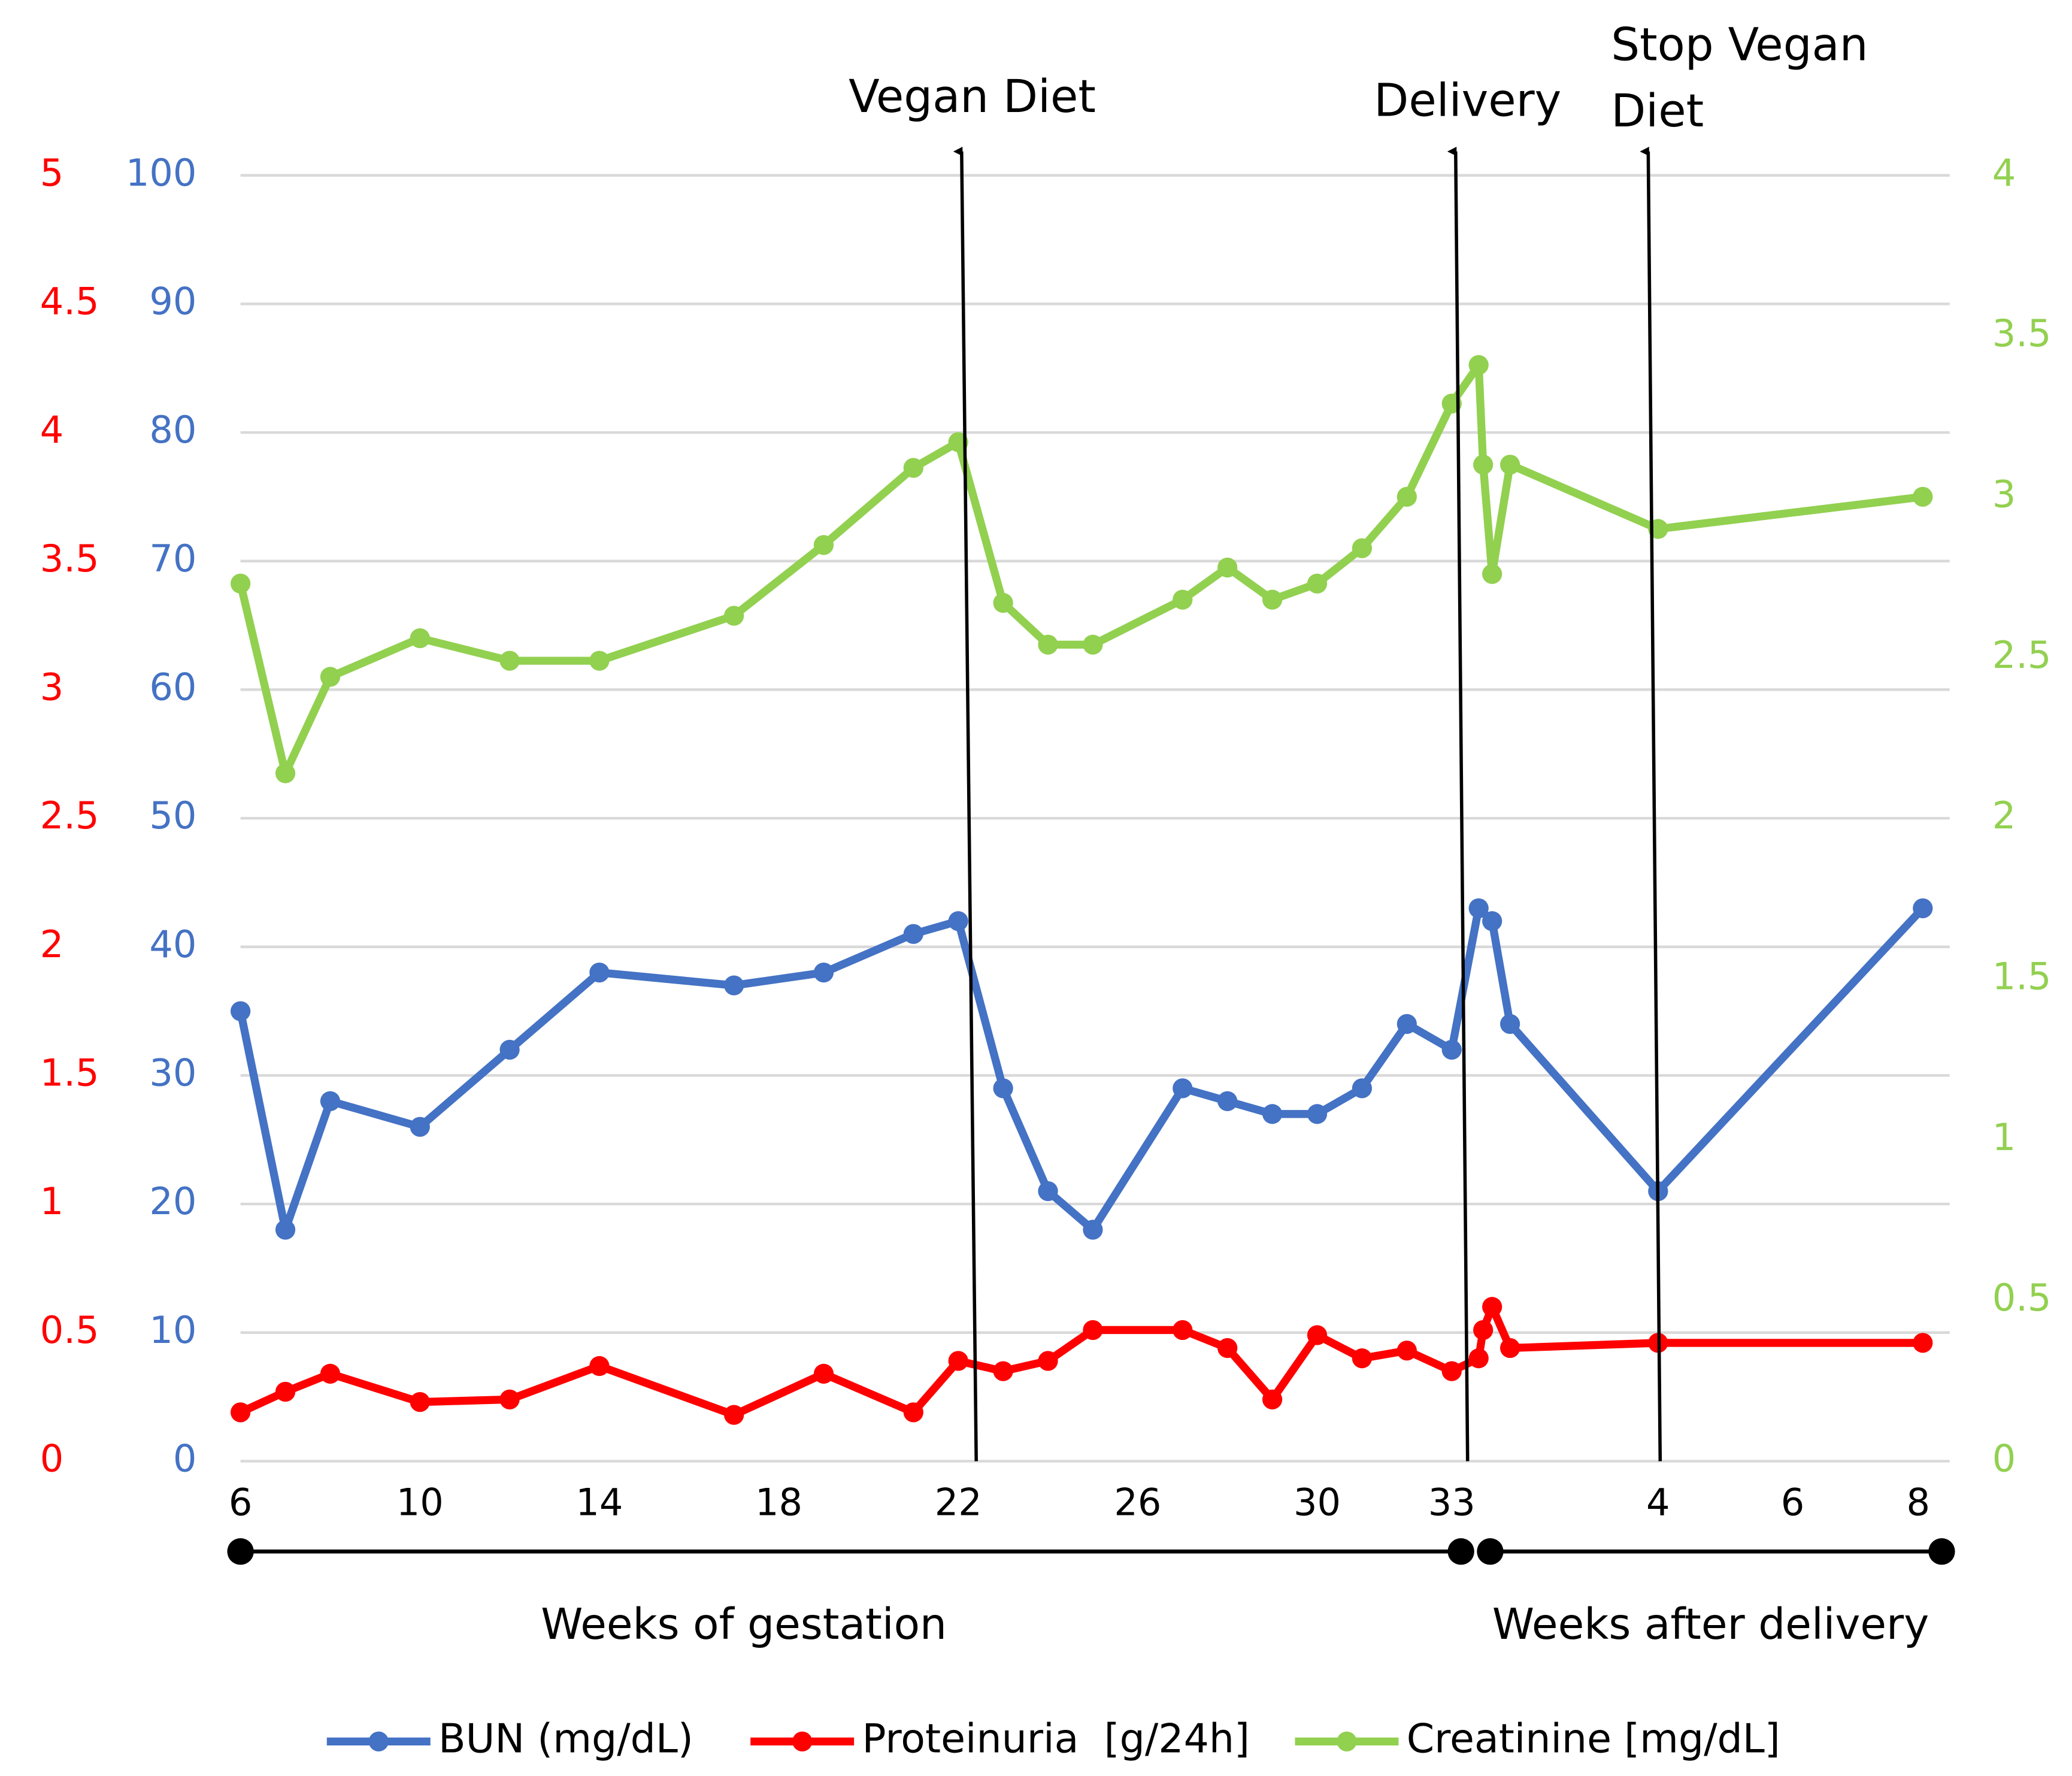 The width and height of the screenshot is (2072, 1776). I want to click on y-tick-label: 100, so click(162, 173).